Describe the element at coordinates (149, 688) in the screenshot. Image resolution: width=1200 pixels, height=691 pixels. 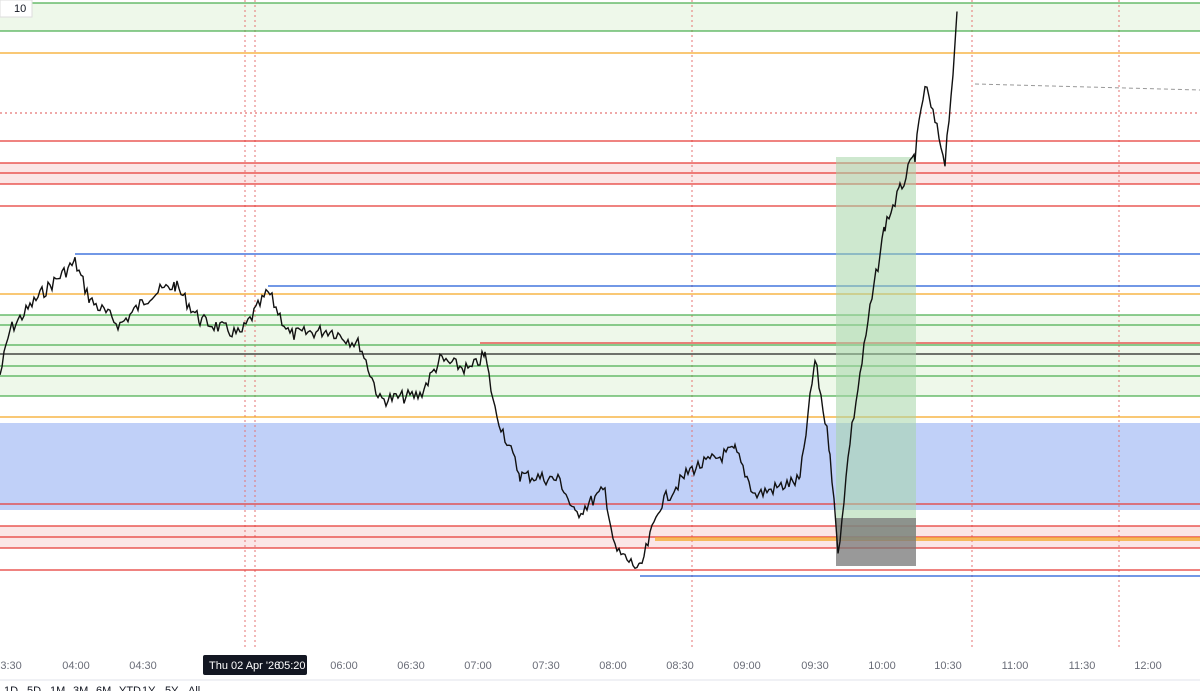
I see `range-button: 1Y` at that location.